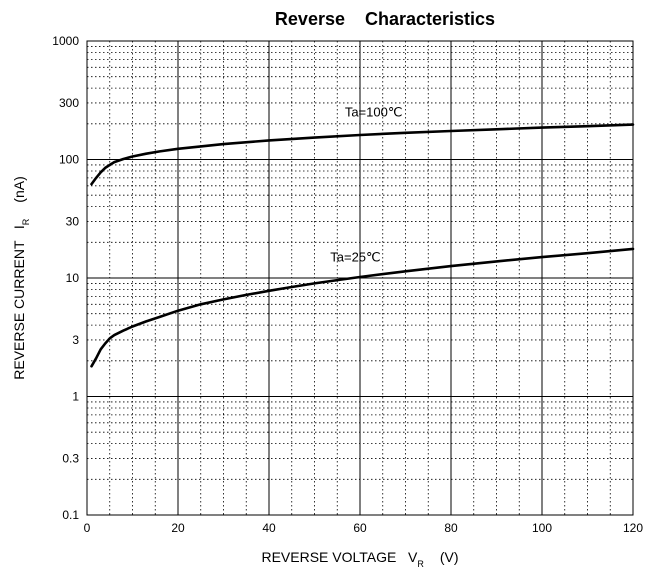 The width and height of the screenshot is (663, 576). What do you see at coordinates (360, 528) in the screenshot?
I see `x-tick-label: 60` at bounding box center [360, 528].